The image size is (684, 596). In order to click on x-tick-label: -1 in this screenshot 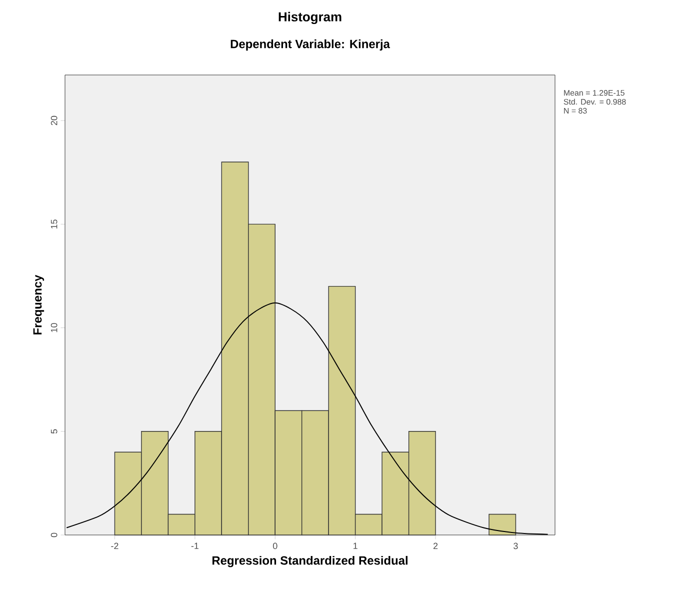, I will do `click(194, 545)`.